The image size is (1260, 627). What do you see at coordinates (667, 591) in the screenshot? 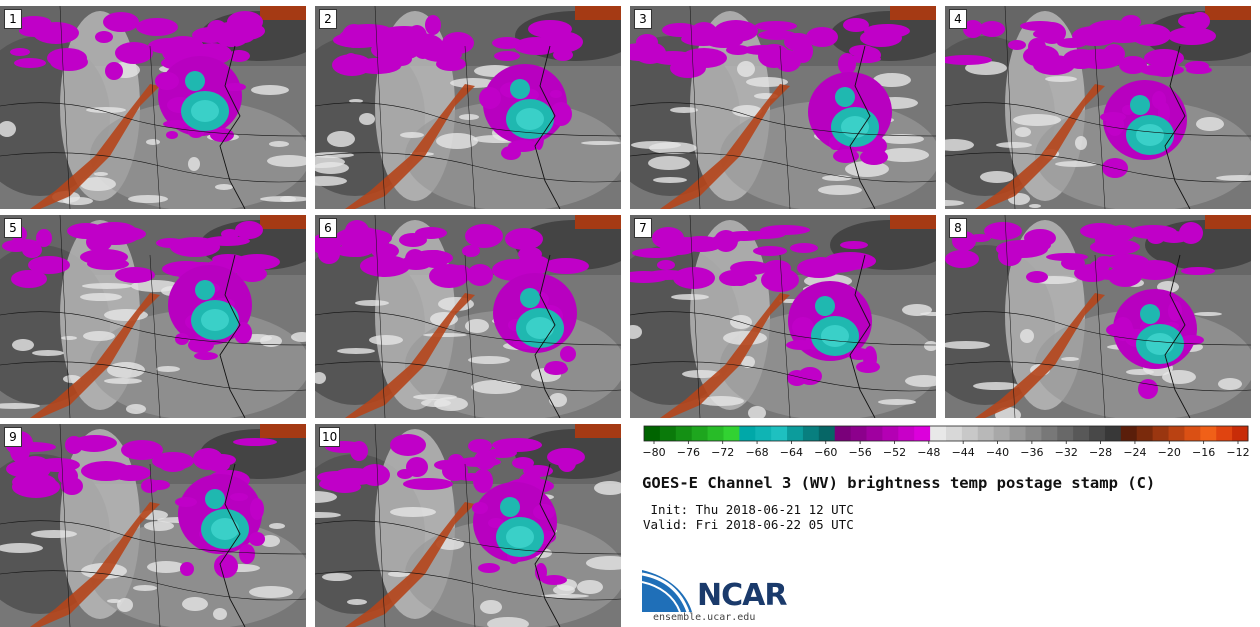
I see `ncar-logo-icon` at bounding box center [667, 591].